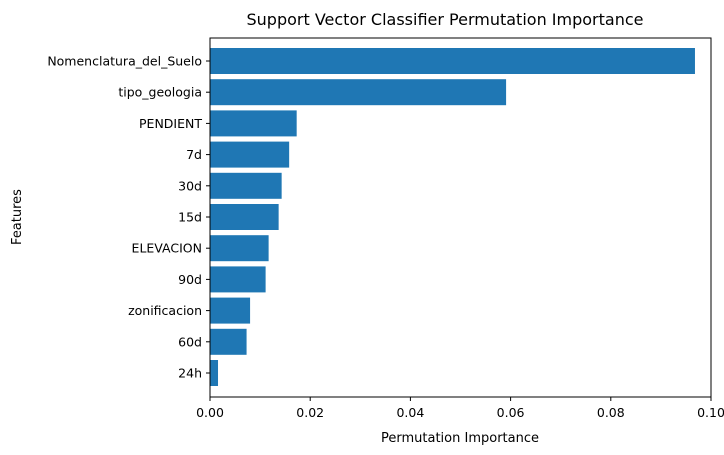 The width and height of the screenshot is (724, 455). What do you see at coordinates (17, 217) in the screenshot?
I see `y-axis-label: Features` at bounding box center [17, 217].